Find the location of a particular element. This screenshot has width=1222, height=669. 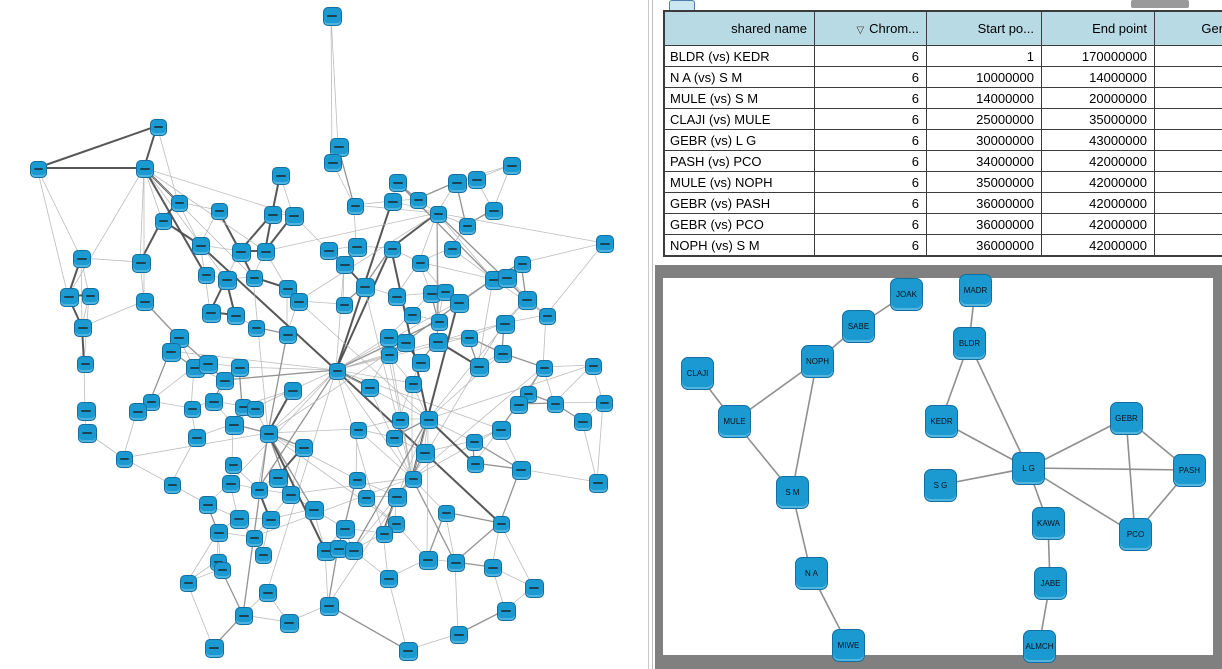

table-cell: BLDR (vs) KEDR is located at coordinates (739, 56).